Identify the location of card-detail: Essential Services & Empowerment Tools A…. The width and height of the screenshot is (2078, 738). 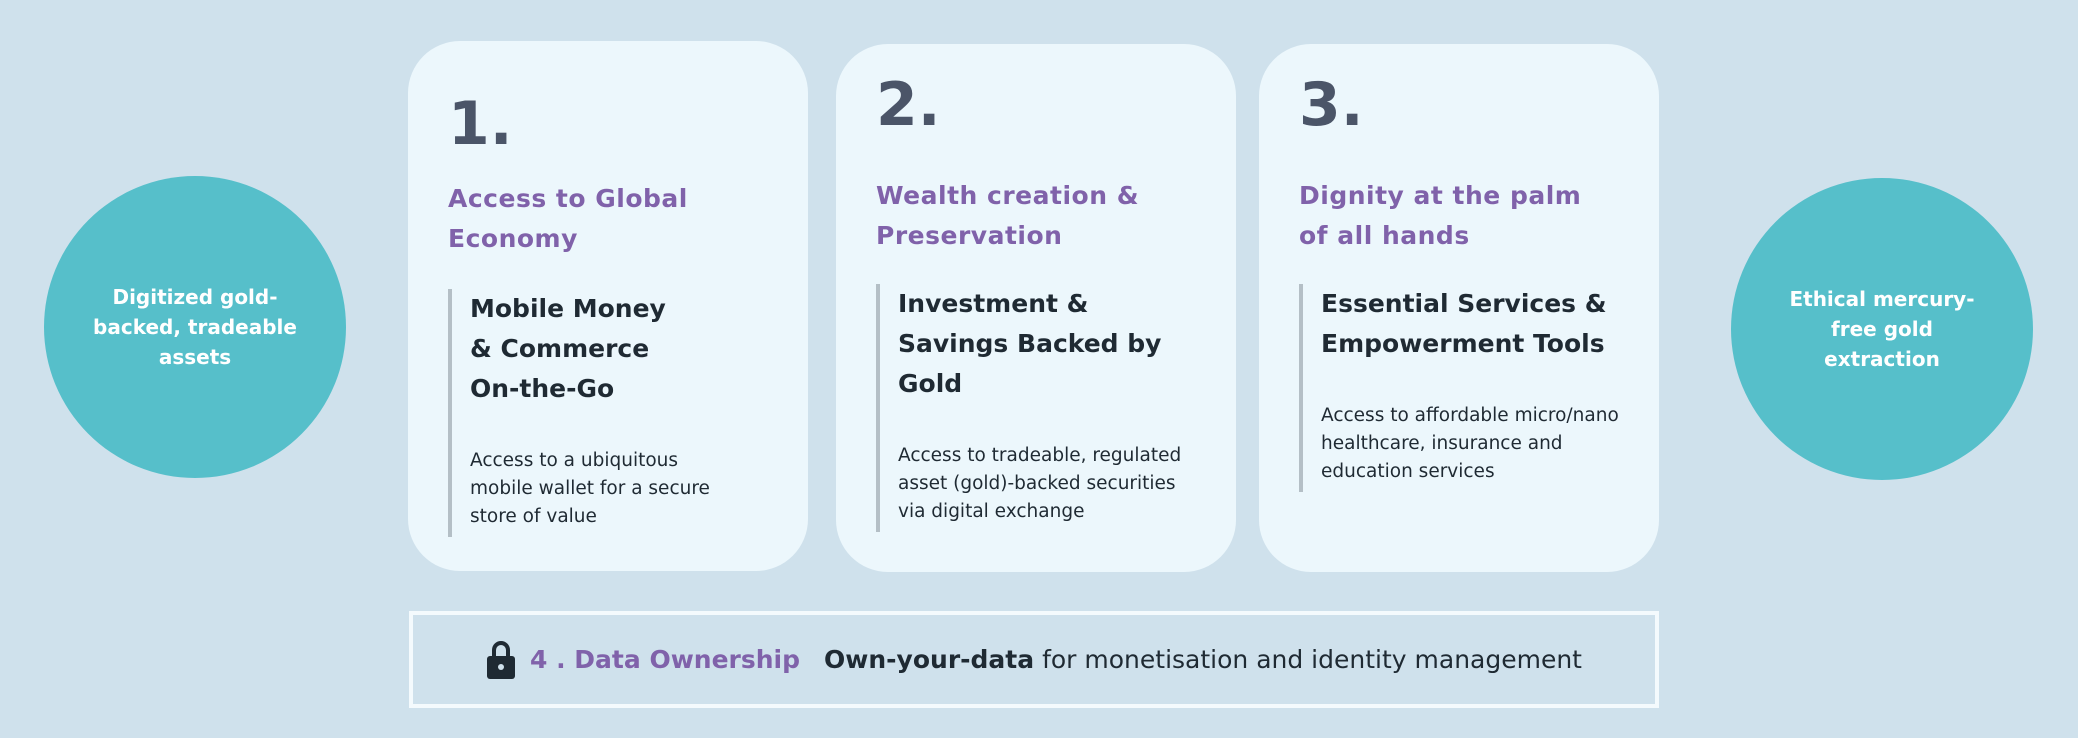
(1459, 388).